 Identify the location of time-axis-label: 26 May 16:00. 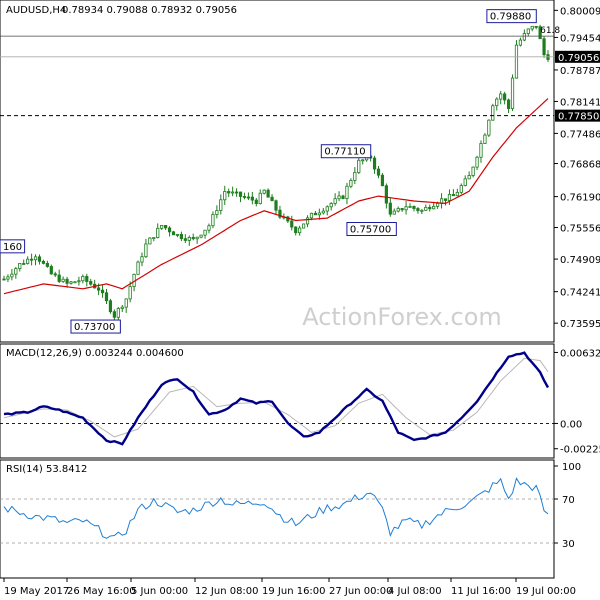
(101, 591).